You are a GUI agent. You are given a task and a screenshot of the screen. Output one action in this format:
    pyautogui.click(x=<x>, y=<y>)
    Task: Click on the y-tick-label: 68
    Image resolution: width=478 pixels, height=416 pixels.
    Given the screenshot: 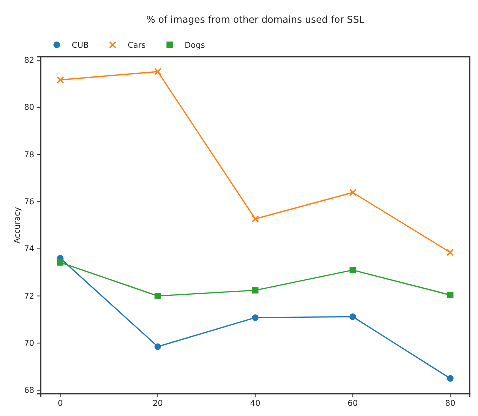 What is the action you would take?
    pyautogui.click(x=29, y=391)
    